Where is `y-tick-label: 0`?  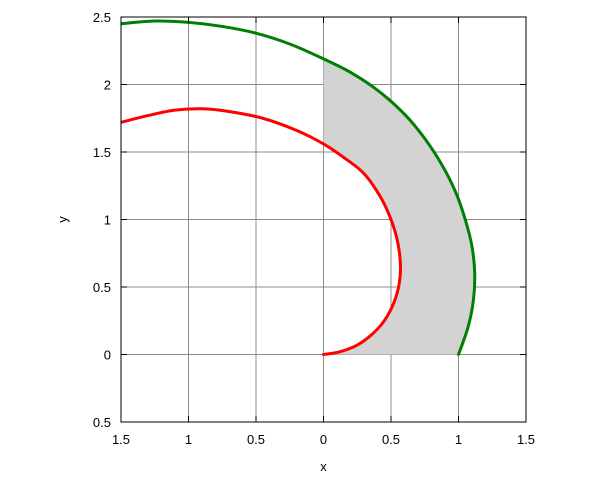 y-tick-label: 0 is located at coordinates (107, 355).